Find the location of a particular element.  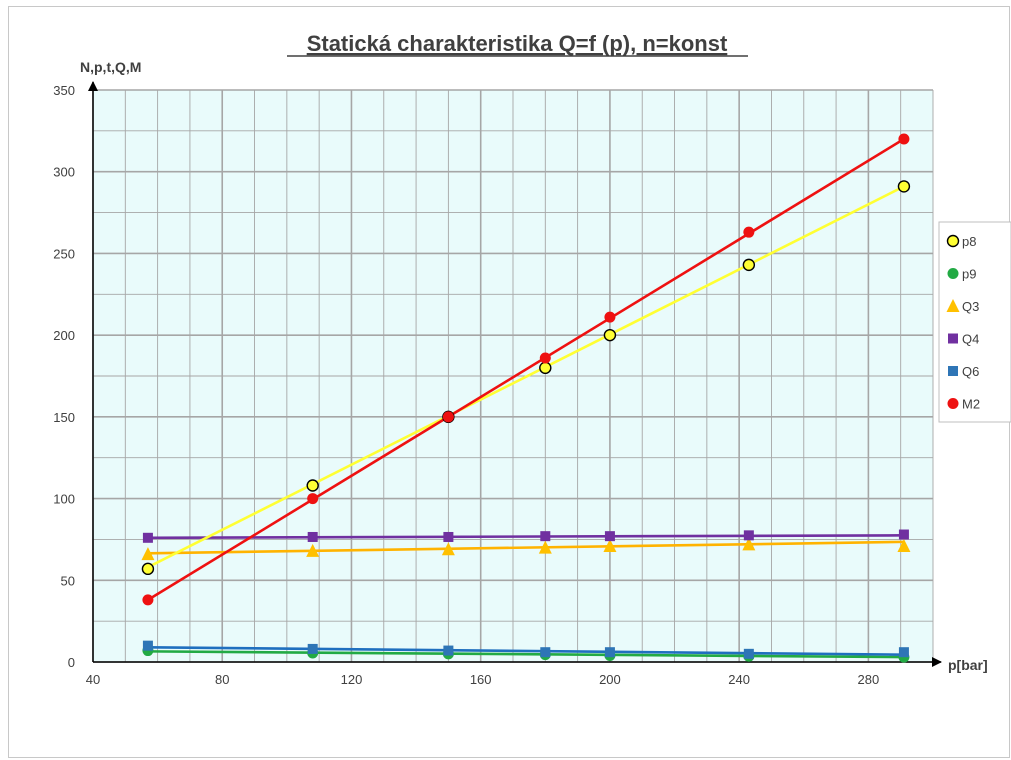

marker-p9-legend is located at coordinates (953, 273).